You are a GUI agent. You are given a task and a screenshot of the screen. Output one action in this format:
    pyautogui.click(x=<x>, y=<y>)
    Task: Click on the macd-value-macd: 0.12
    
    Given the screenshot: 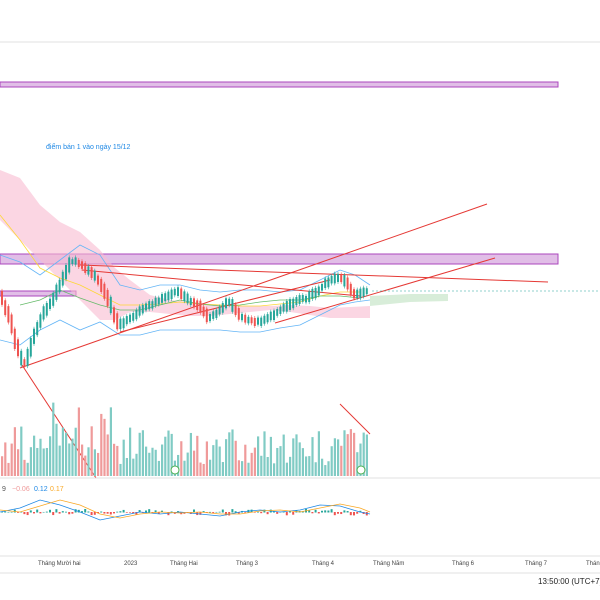 What is the action you would take?
    pyautogui.click(x=41, y=489)
    